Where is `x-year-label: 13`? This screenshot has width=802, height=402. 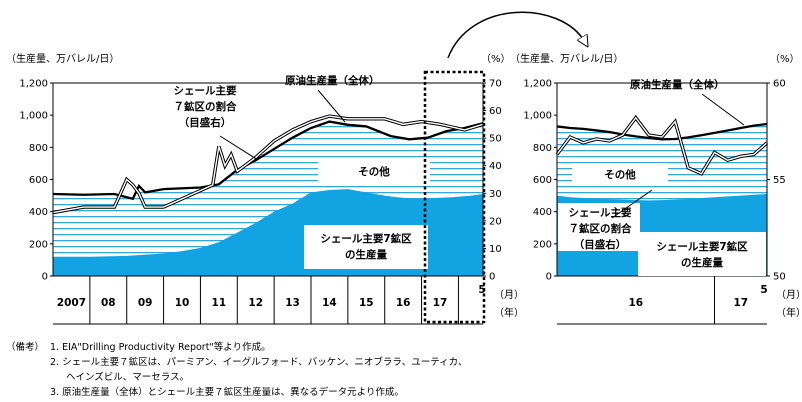
x-year-label: 13 is located at coordinates (292, 303).